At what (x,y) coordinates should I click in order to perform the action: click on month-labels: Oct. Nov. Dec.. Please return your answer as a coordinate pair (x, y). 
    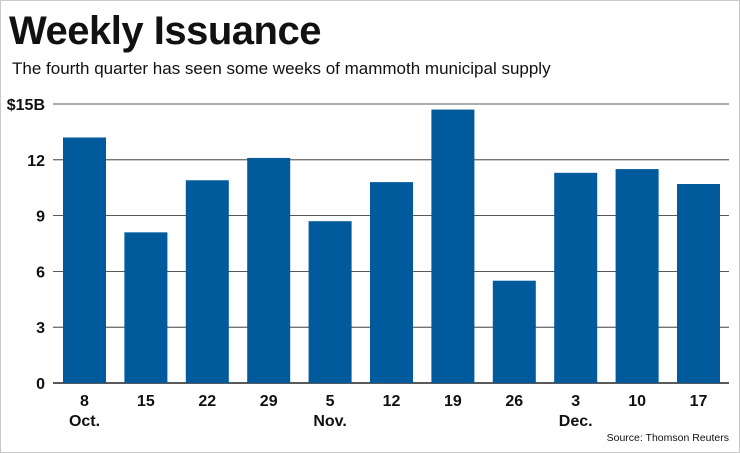
    Looking at the image, I should click on (331, 421).